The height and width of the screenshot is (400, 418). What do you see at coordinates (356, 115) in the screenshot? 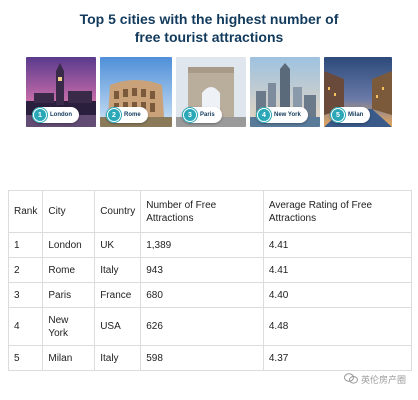
I see `badge-city: Milan` at bounding box center [356, 115].